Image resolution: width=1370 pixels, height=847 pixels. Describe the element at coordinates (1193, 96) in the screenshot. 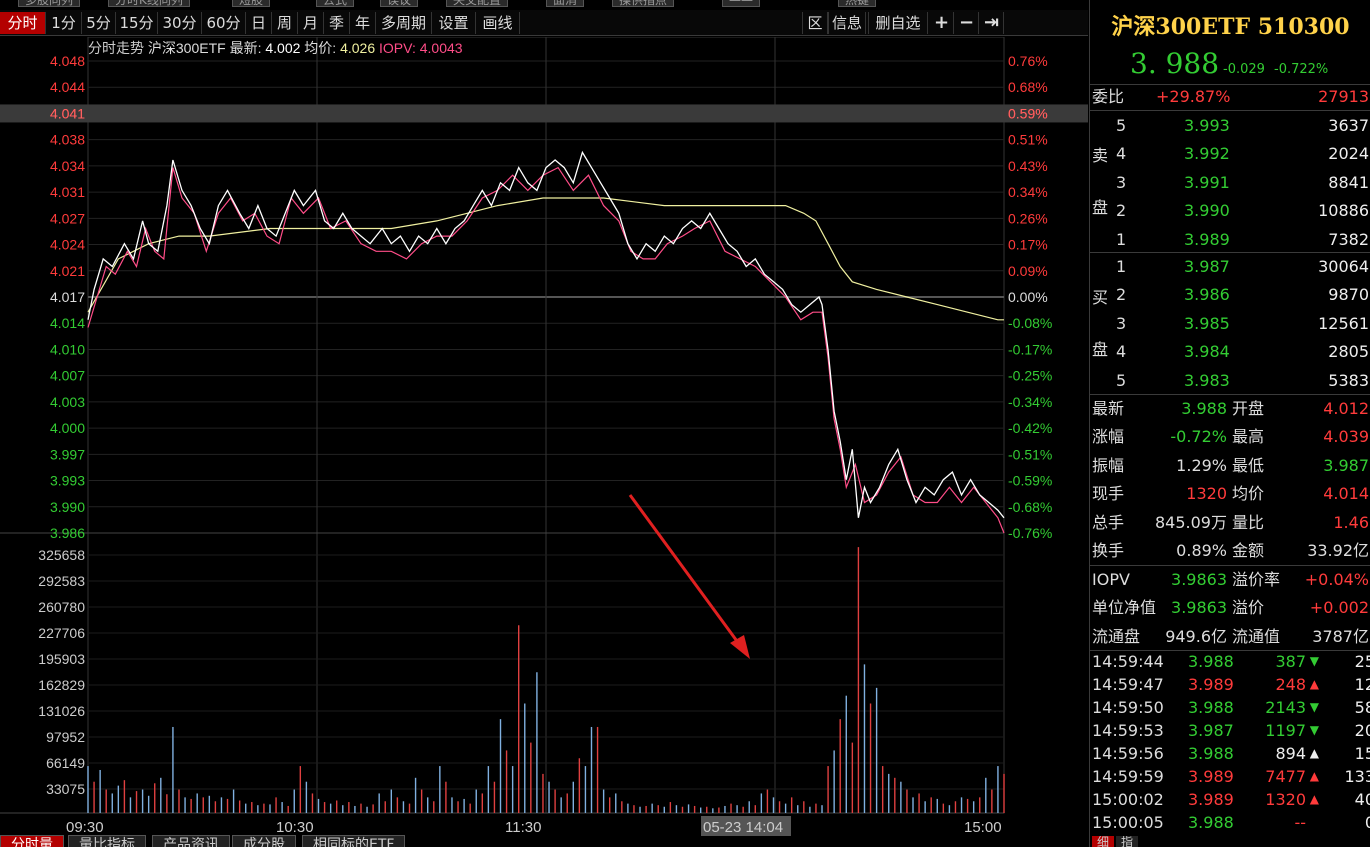

I see `quote-cell: +29.87%` at that location.